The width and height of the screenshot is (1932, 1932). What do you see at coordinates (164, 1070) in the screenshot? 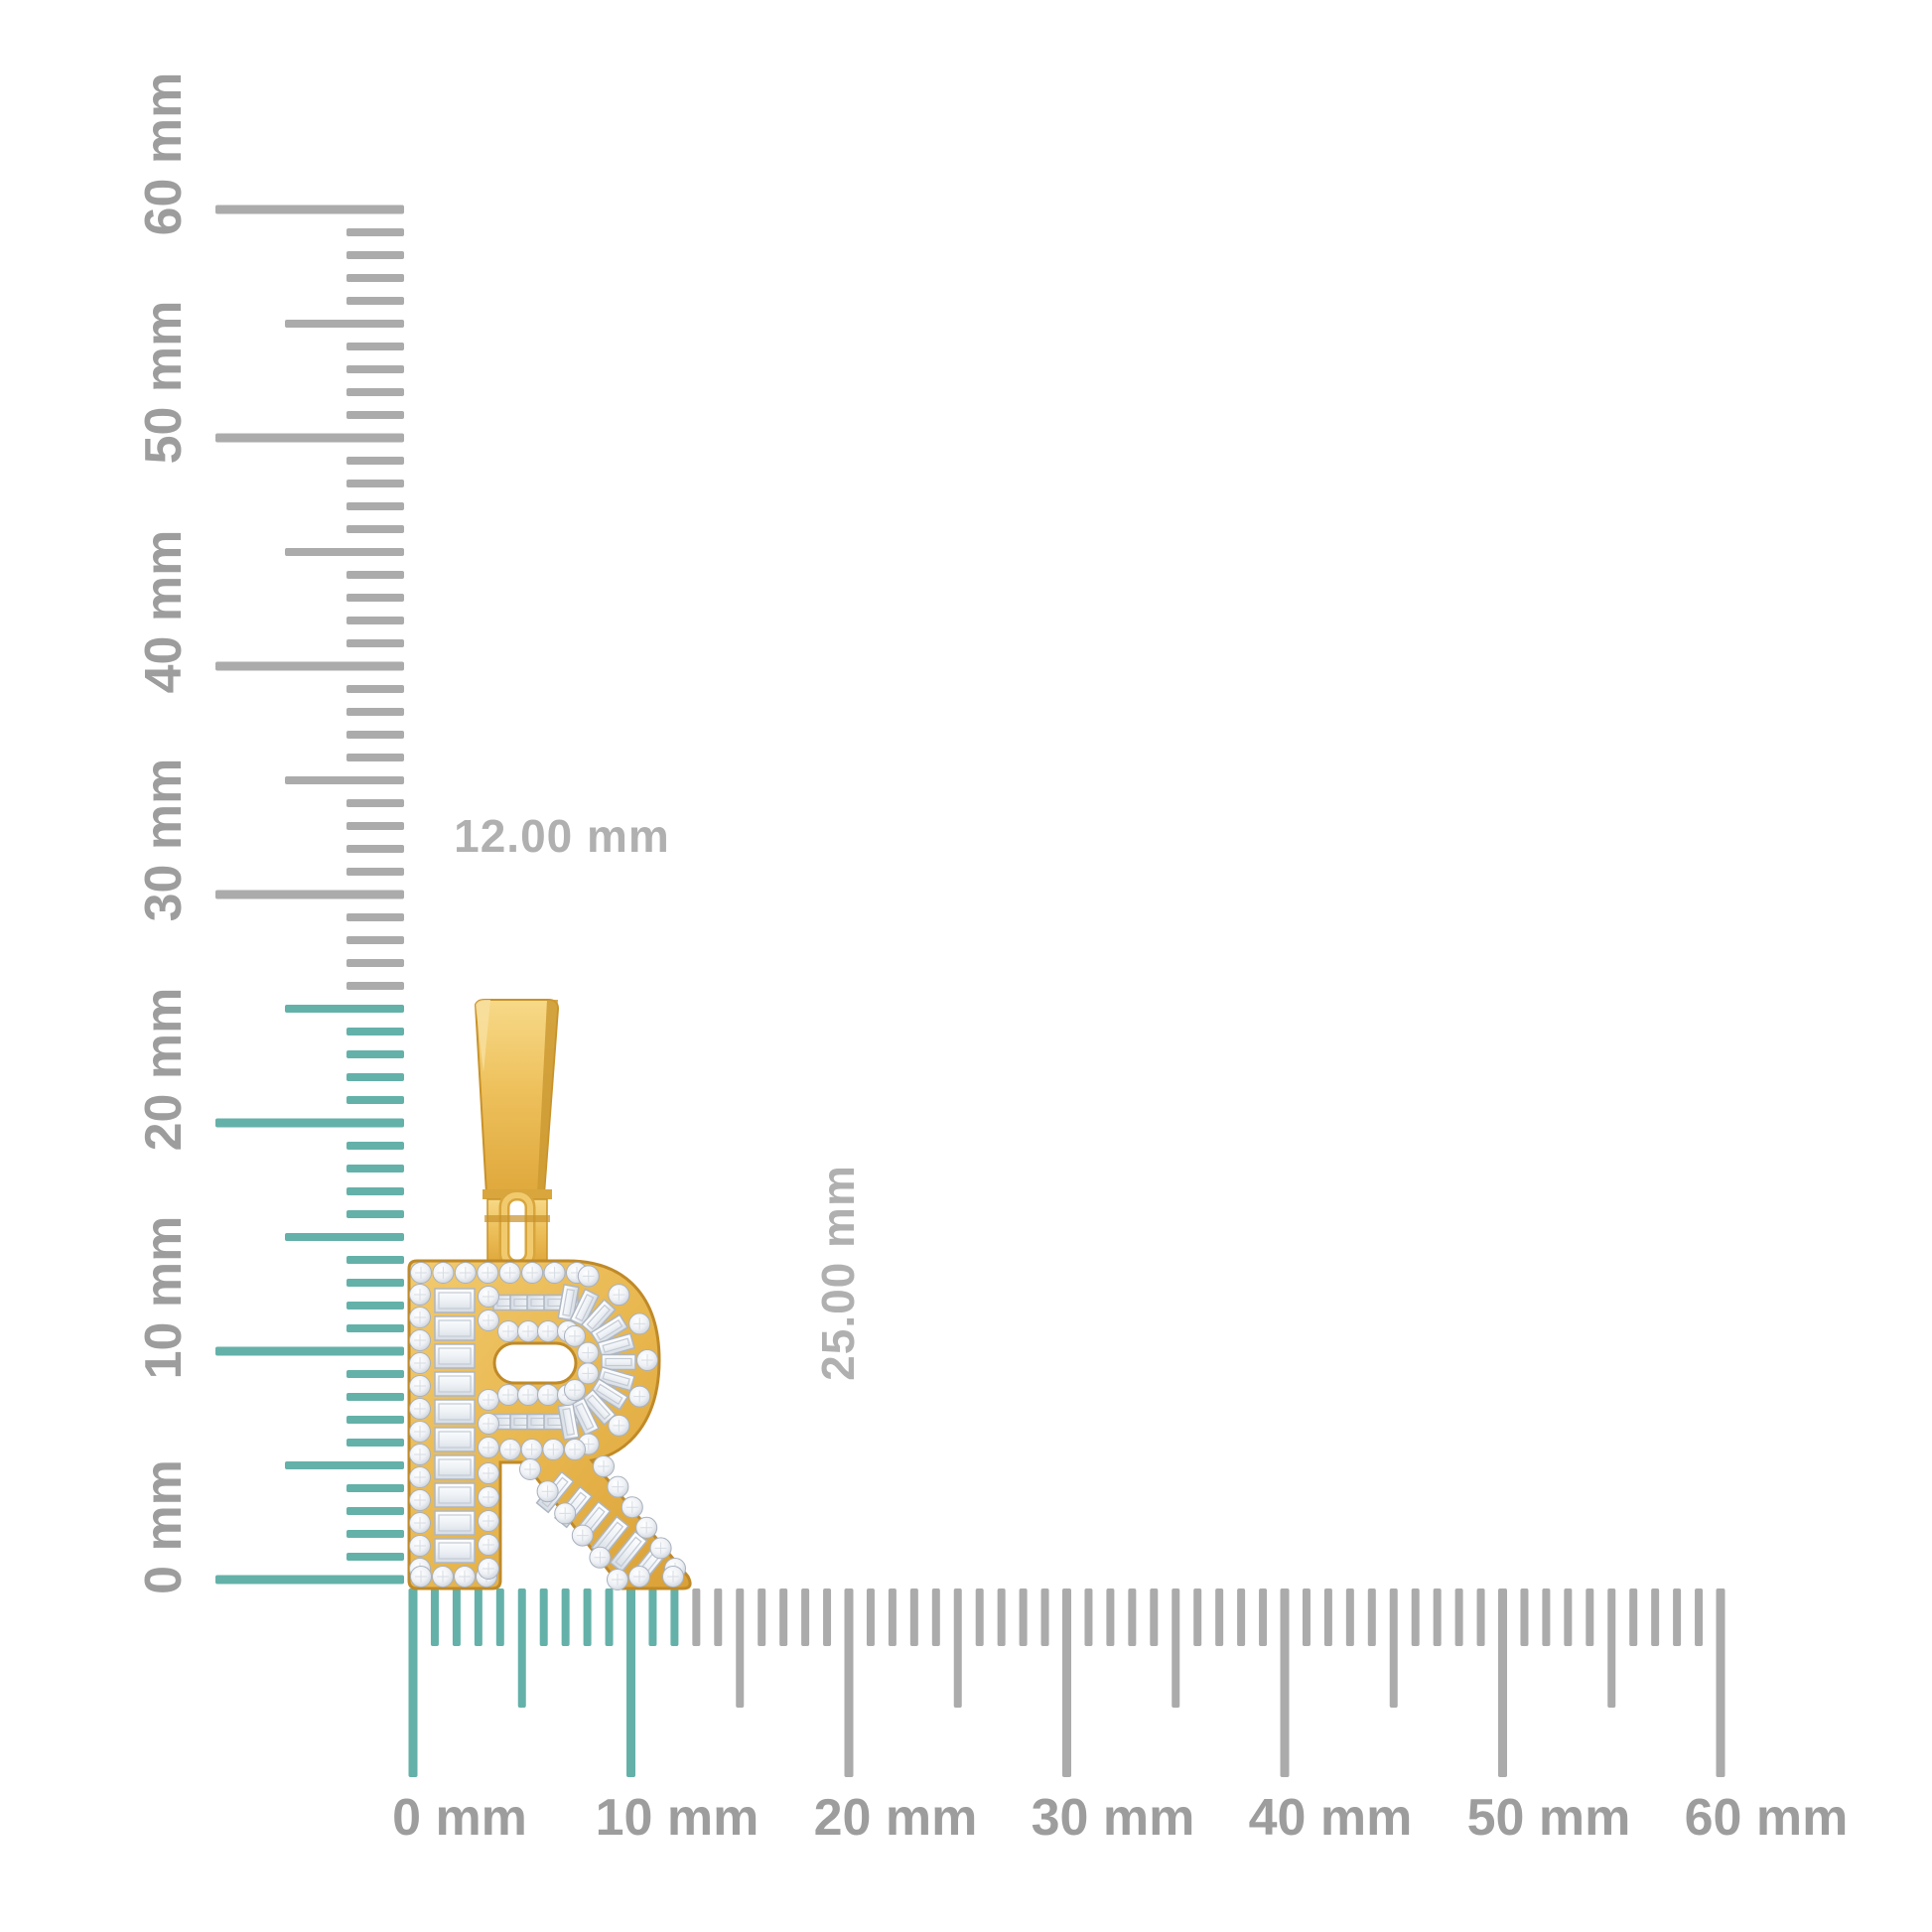
I see `left-ruler-label-20mm: 20 mm` at bounding box center [164, 1070].